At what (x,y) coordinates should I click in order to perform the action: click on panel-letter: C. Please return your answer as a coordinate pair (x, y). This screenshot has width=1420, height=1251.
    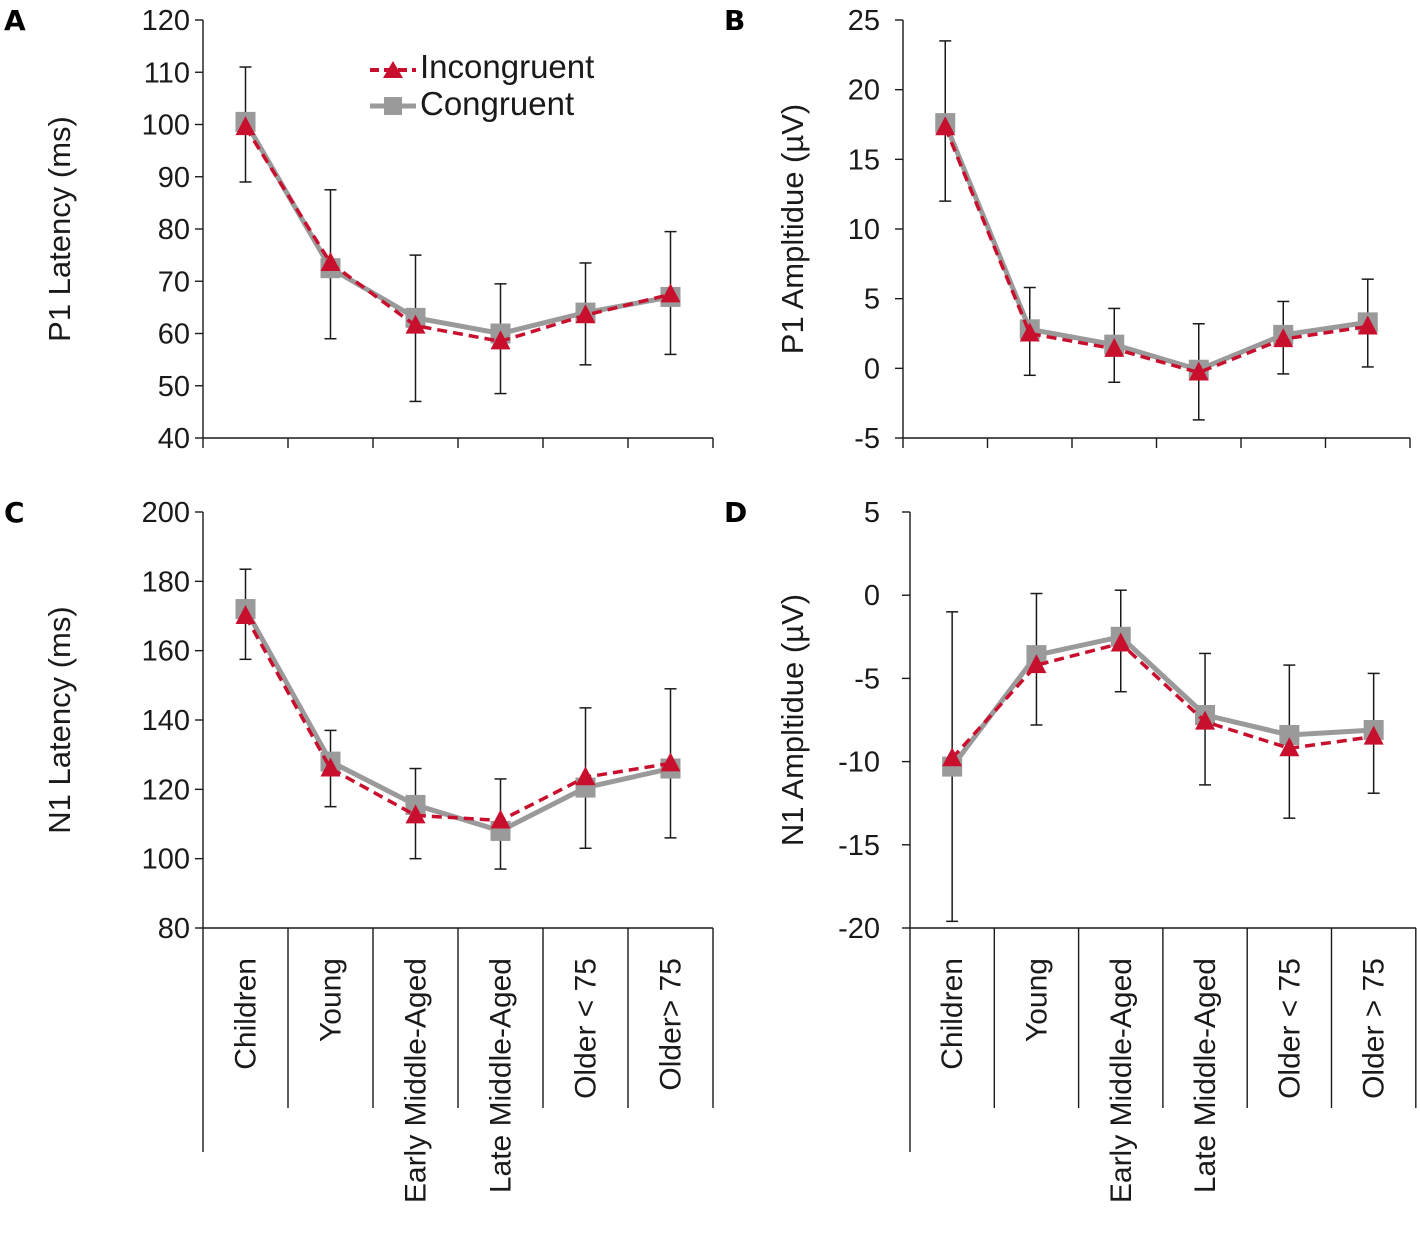
    Looking at the image, I should click on (14, 512).